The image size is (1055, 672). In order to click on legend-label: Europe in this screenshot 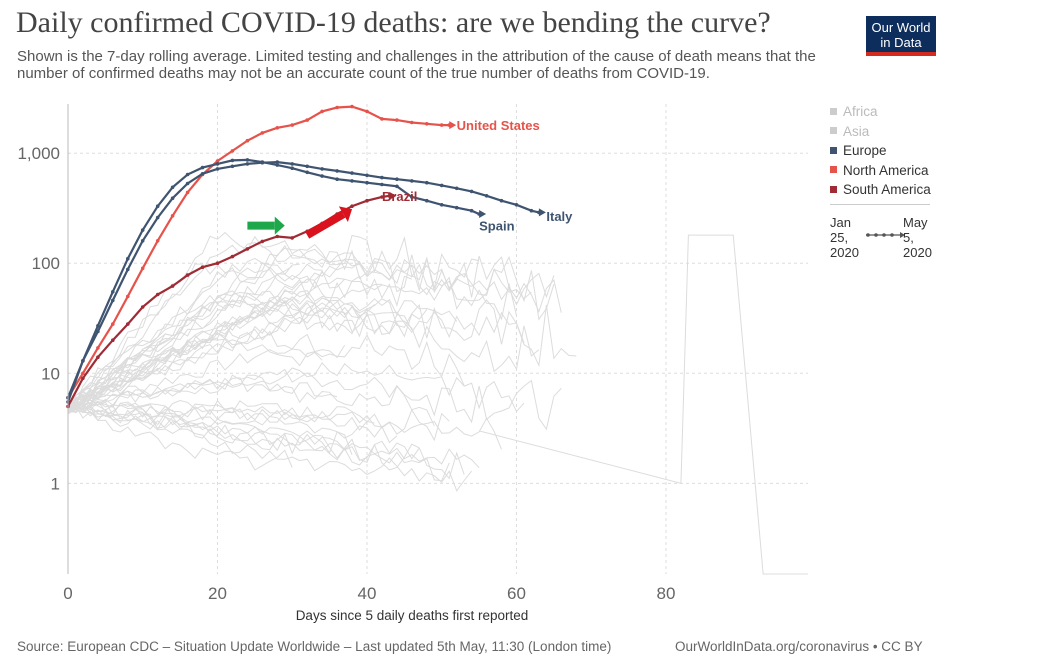, I will do `click(865, 150)`.